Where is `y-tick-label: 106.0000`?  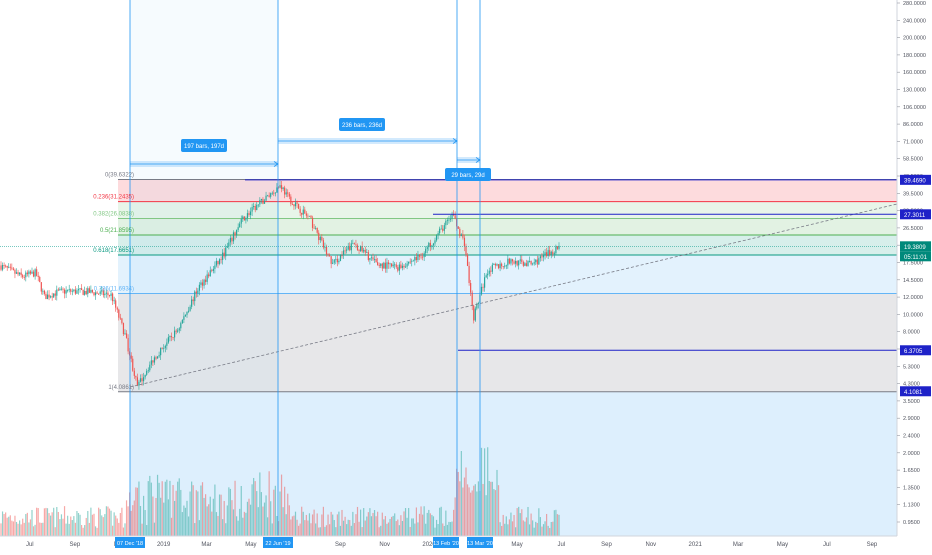
y-tick-label: 106.0000 is located at coordinates (914, 108).